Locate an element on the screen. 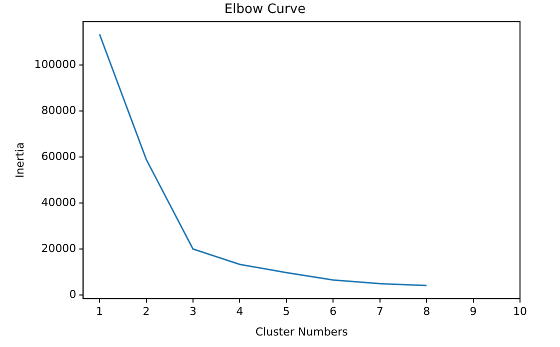  y-tick-label: 20000 is located at coordinates (58, 248).